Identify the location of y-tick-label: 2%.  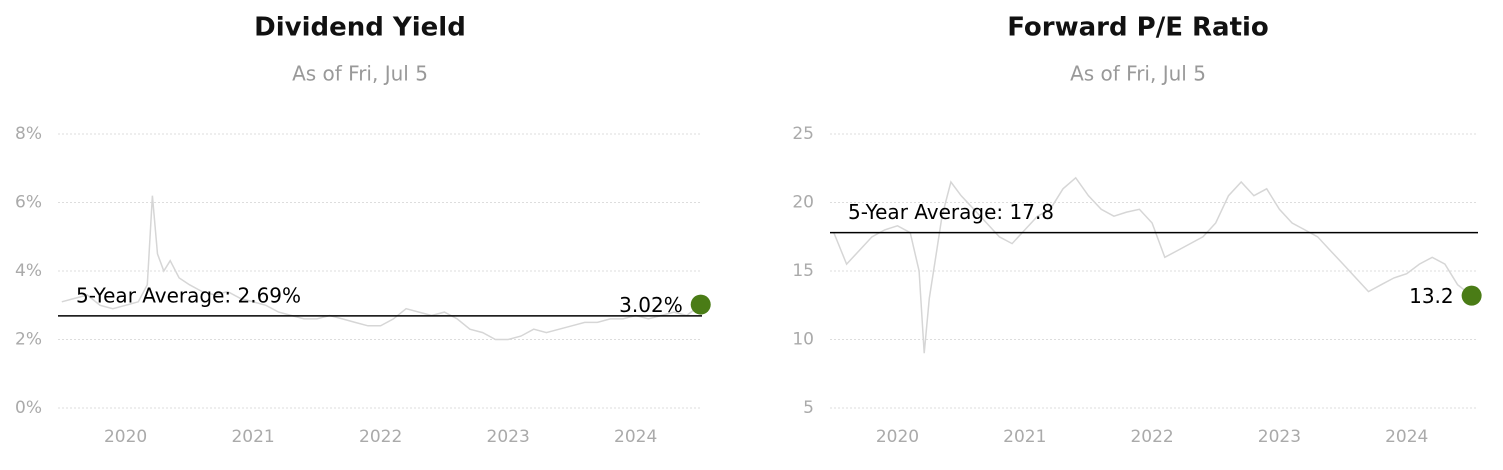
(28, 340).